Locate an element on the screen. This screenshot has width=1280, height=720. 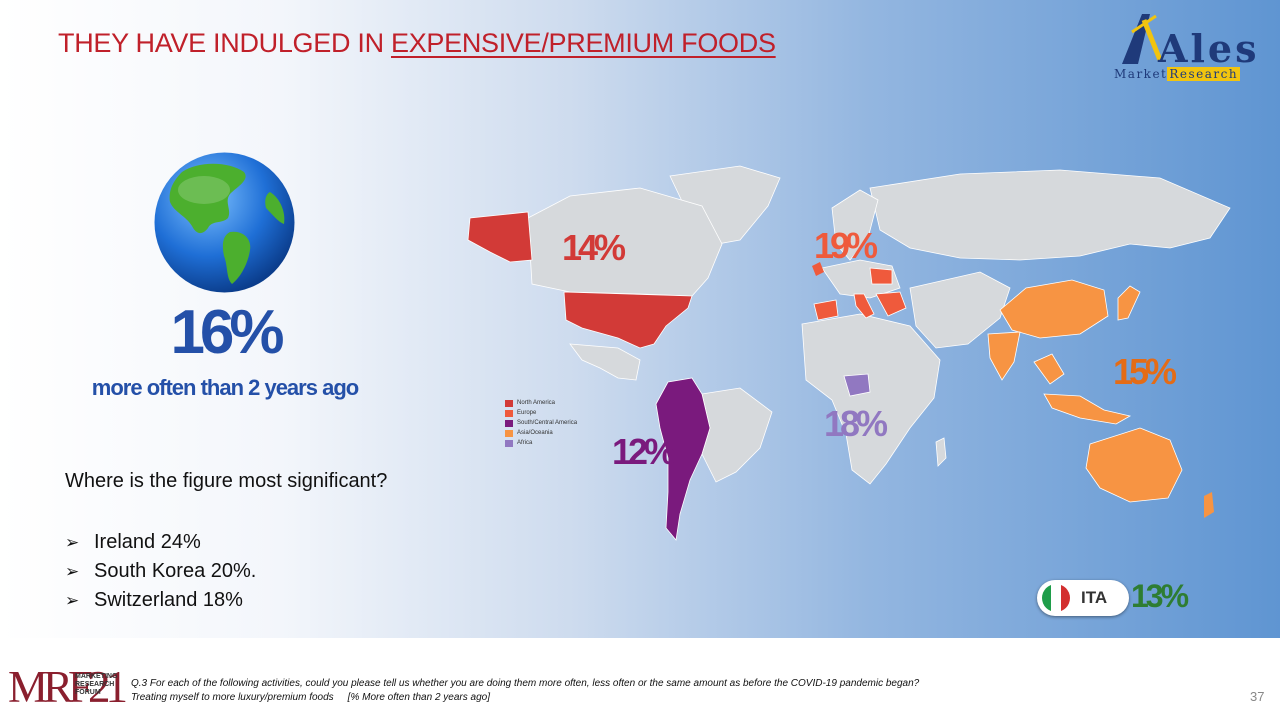
map-russia is located at coordinates (1050, 215).